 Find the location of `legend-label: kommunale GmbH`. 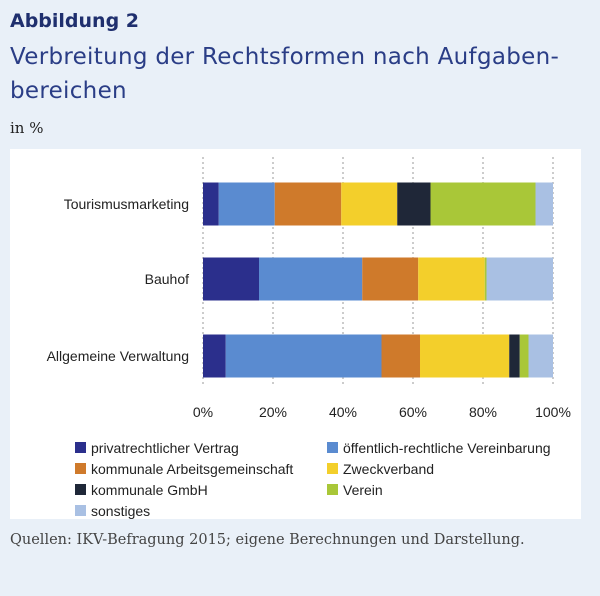

legend-label: kommunale GmbH is located at coordinates (149, 489).